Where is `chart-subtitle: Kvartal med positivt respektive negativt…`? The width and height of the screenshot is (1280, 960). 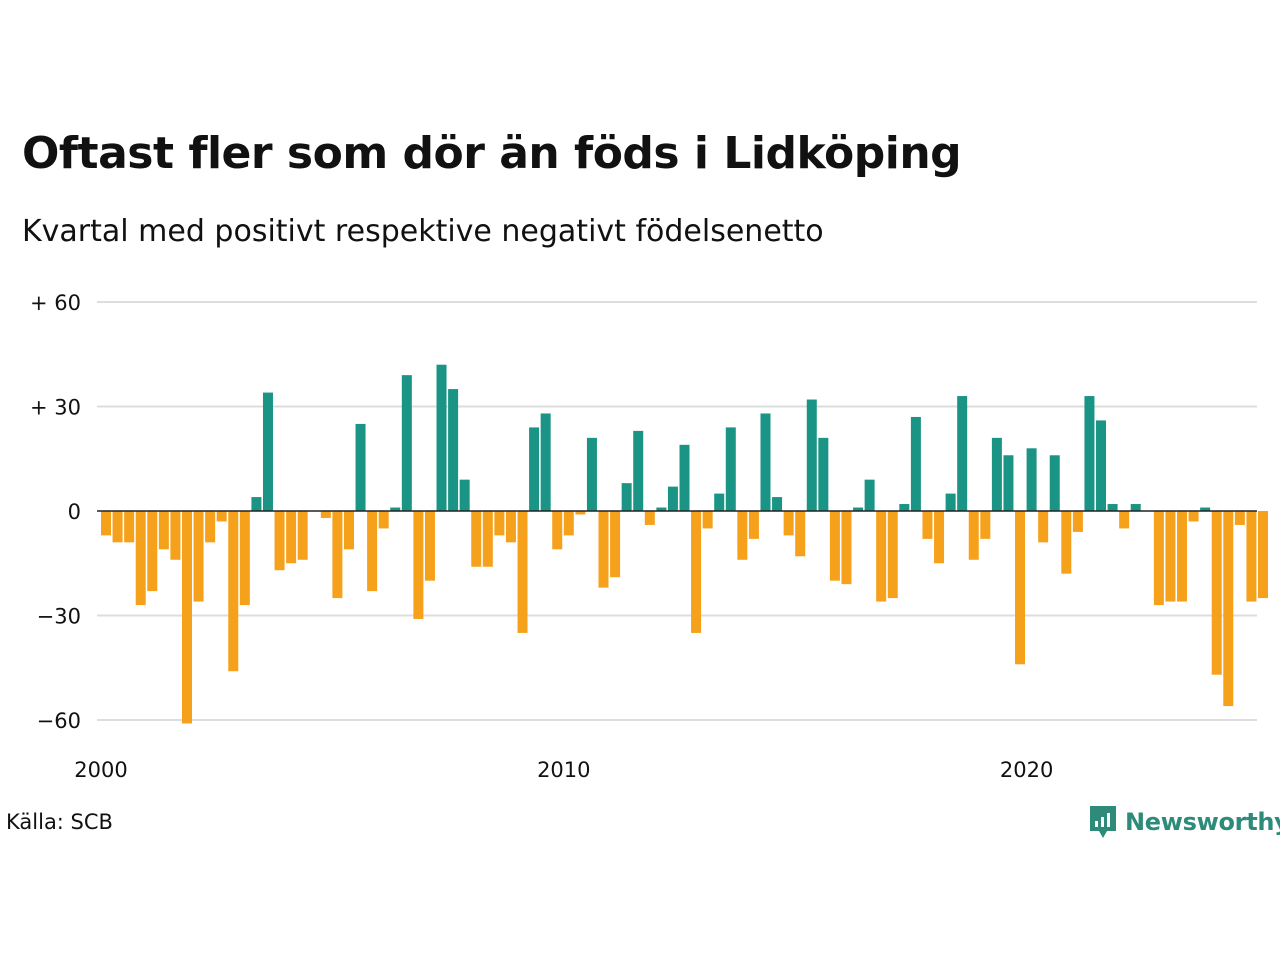 chart-subtitle: Kvartal med positivt respektive negativt… is located at coordinates (423, 231).